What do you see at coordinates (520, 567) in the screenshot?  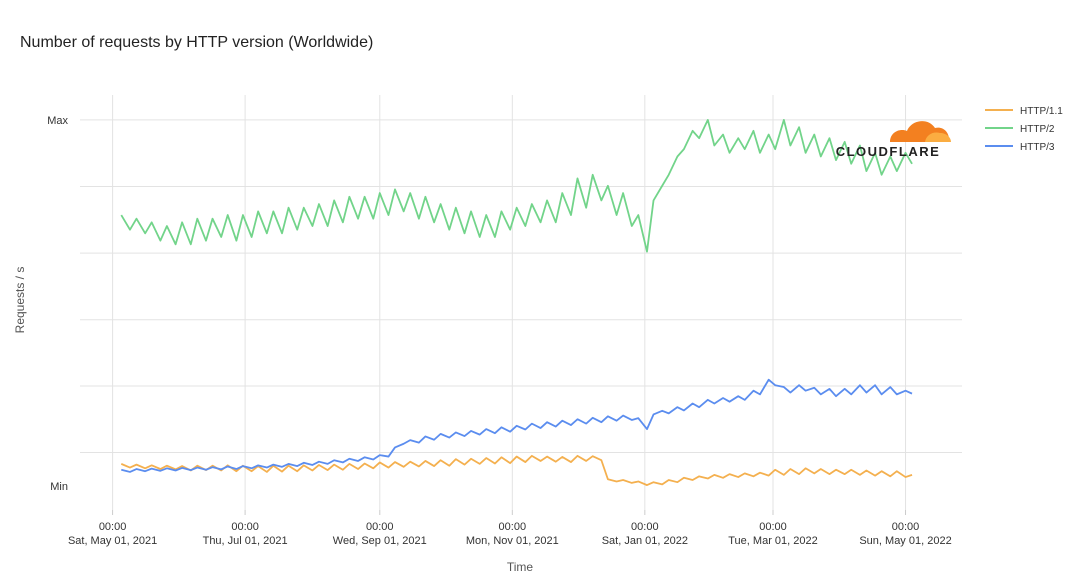 I see `x-axis-title: Time` at bounding box center [520, 567].